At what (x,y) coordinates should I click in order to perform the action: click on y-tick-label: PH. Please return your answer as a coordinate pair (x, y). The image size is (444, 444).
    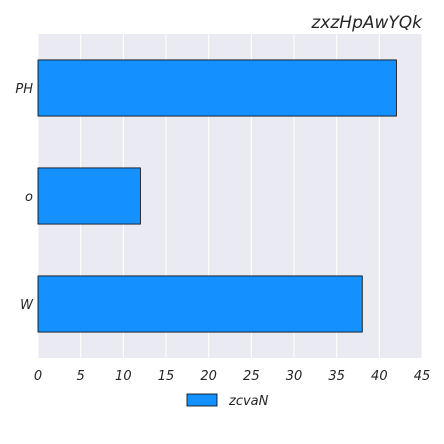
    Looking at the image, I should click on (24, 89).